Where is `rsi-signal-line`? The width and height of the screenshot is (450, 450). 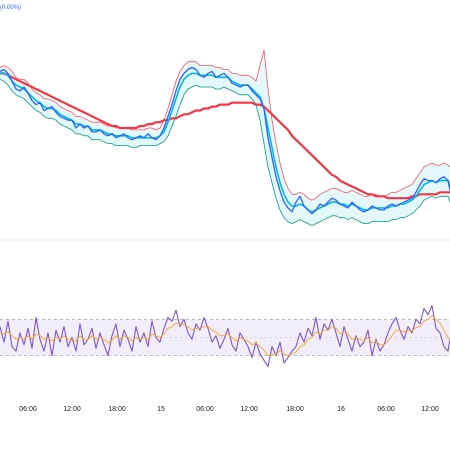 rsi-signal-line is located at coordinates (225, 336).